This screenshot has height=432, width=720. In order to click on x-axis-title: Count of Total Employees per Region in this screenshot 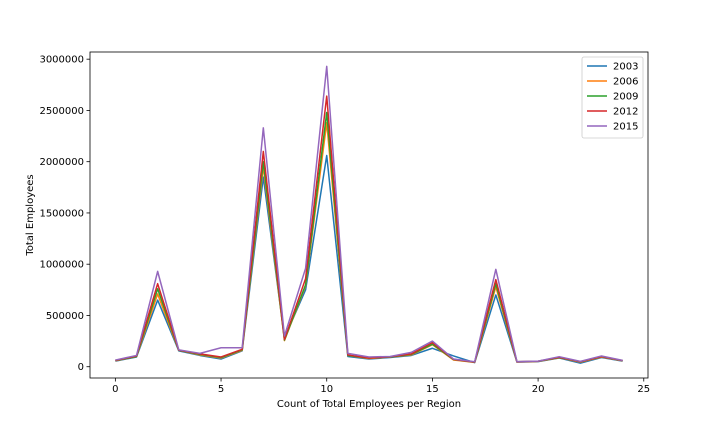, I will do `click(369, 404)`.